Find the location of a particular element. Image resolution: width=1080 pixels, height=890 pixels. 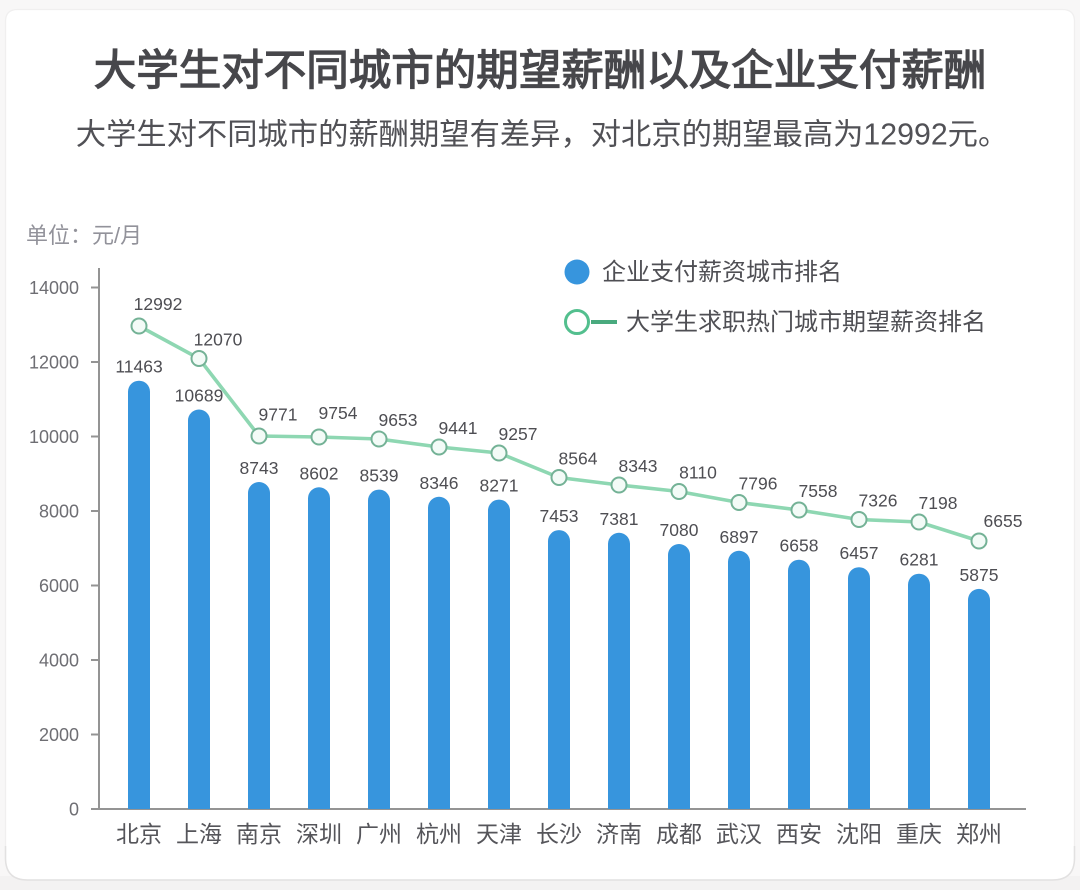

svg-text: 广州 is located at coordinates (379, 834).